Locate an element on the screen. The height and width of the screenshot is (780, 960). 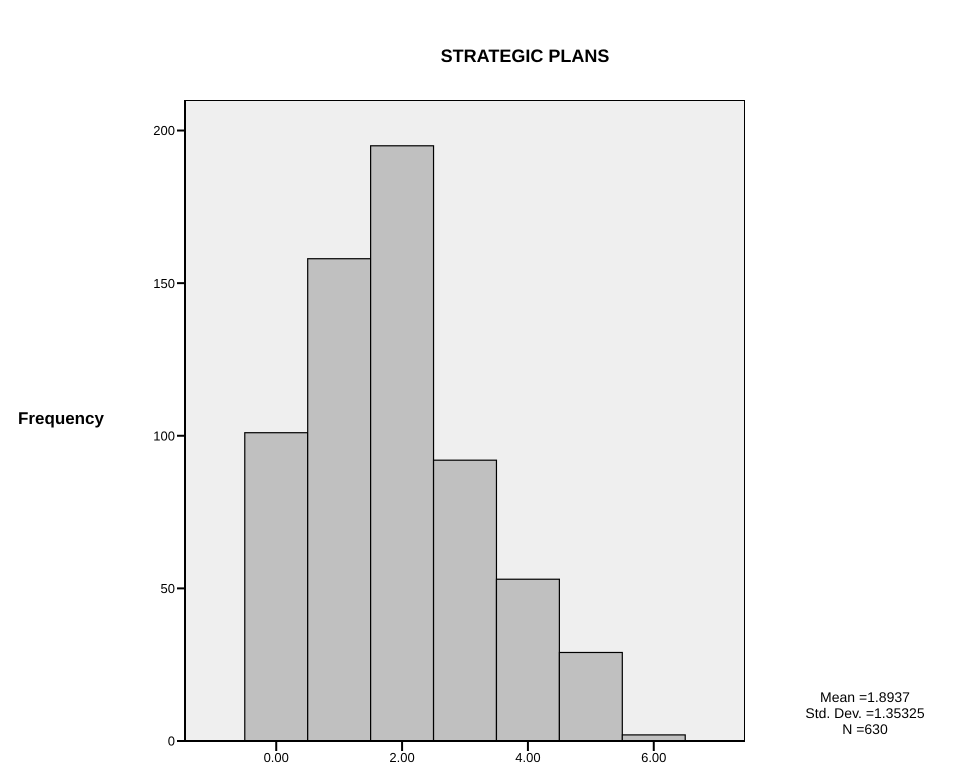
x-tick-label: 6.00 is located at coordinates (653, 758).